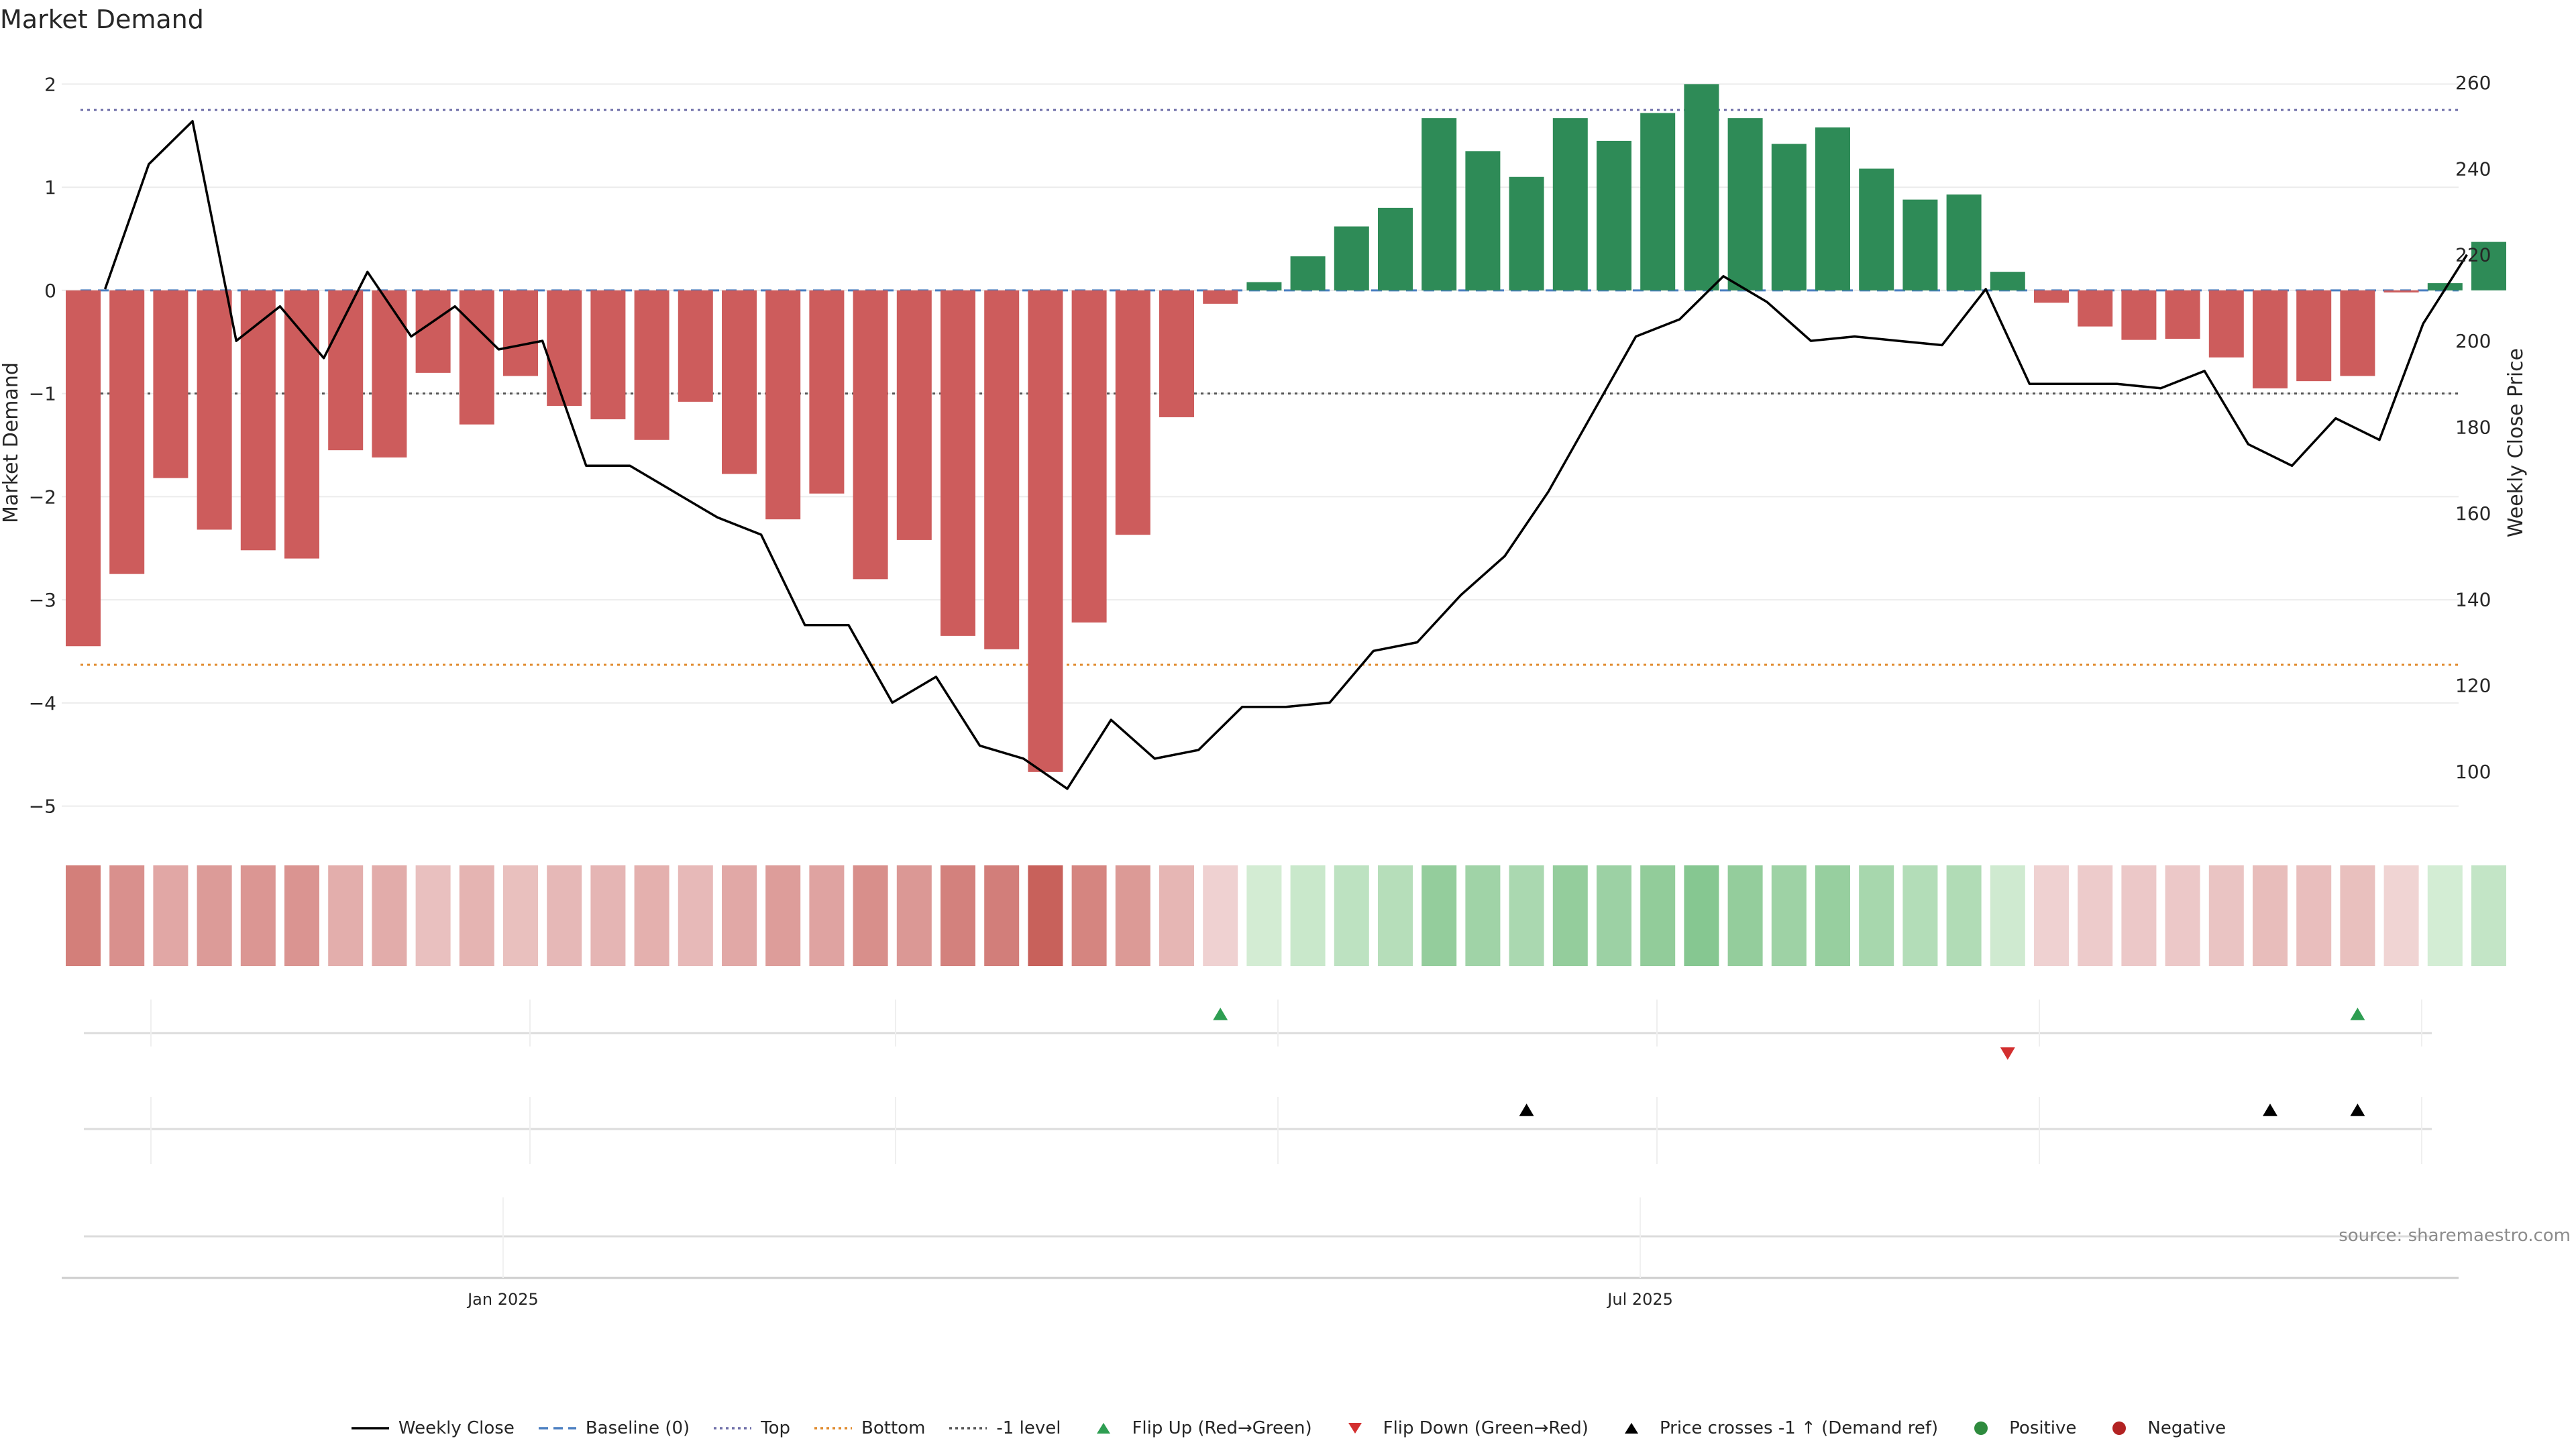 This screenshot has width=2576, height=1449. What do you see at coordinates (50, 187) in the screenshot?
I see `y-tick-label: 1` at bounding box center [50, 187].